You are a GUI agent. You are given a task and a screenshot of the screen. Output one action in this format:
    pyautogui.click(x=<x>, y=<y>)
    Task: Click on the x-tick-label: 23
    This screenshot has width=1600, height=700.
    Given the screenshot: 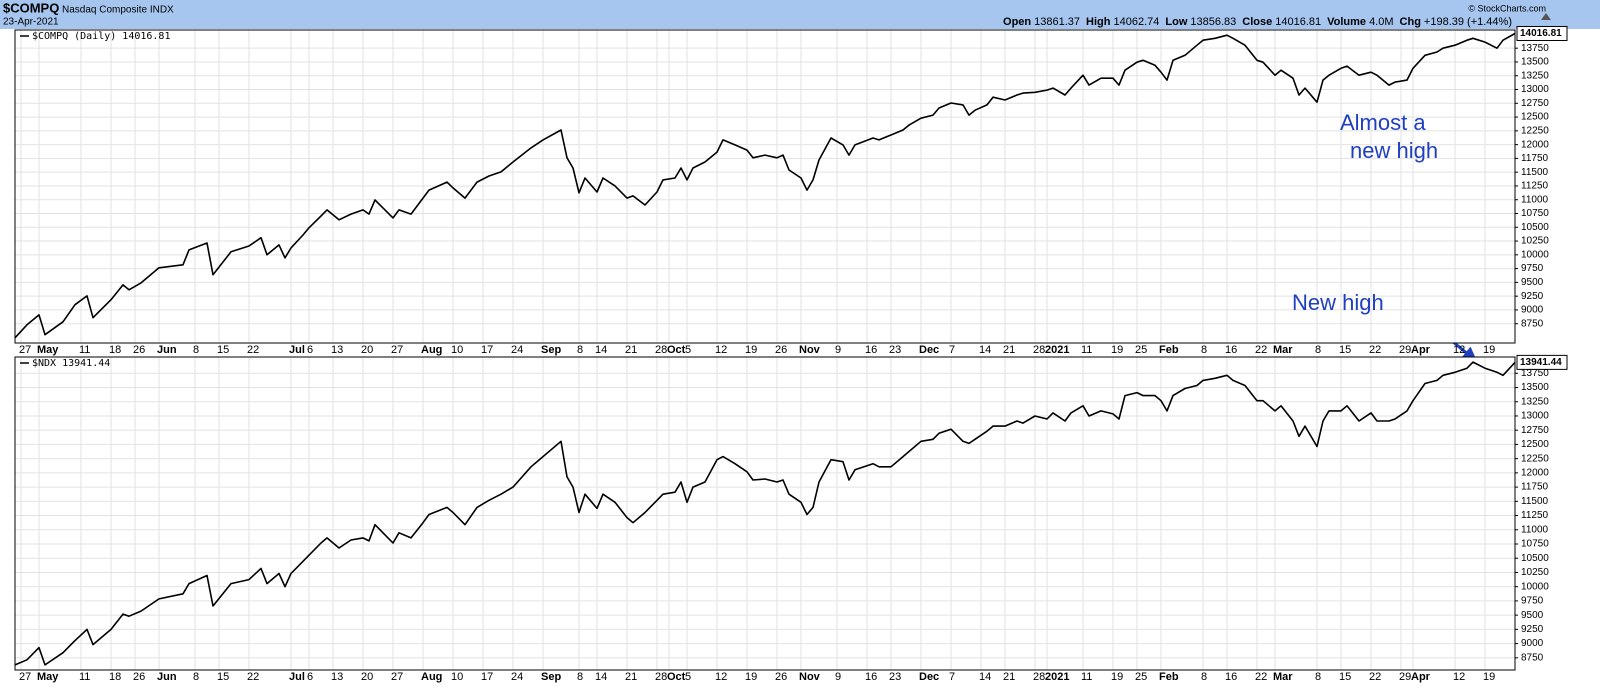 What is the action you would take?
    pyautogui.click(x=895, y=677)
    